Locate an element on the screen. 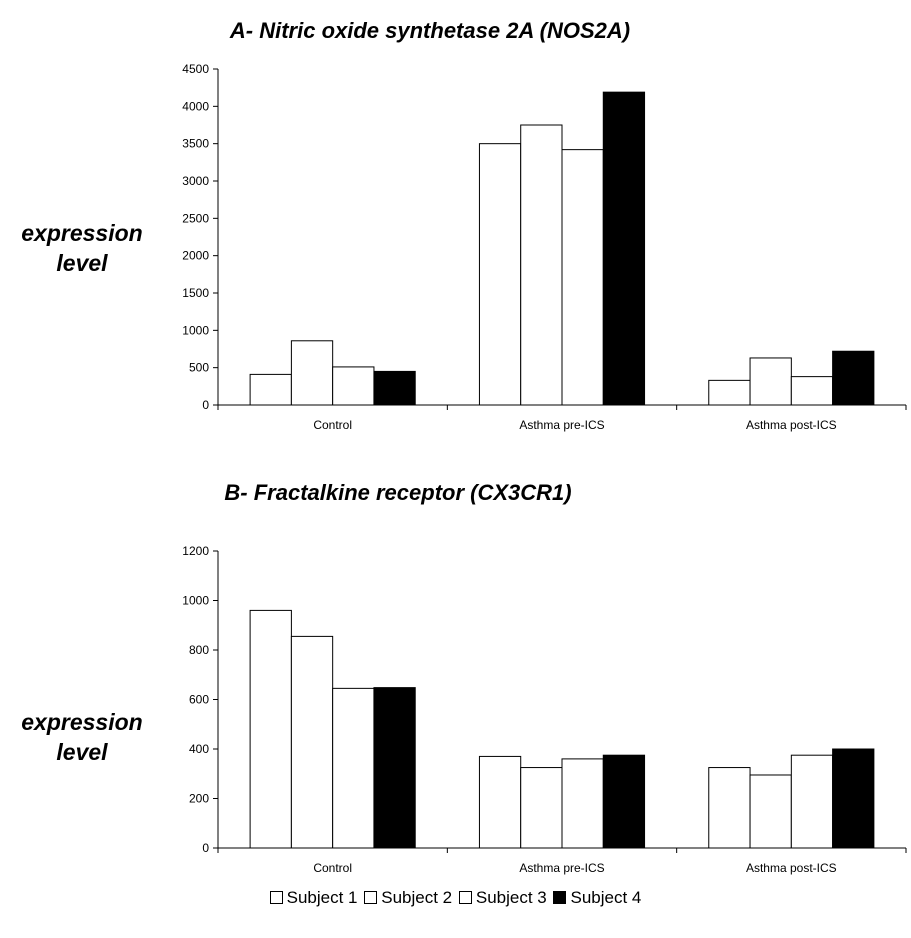 Image resolution: width=911 pixels, height=938 pixels. y-tick-label-nos2a-3500: 3500 is located at coordinates (195, 144).